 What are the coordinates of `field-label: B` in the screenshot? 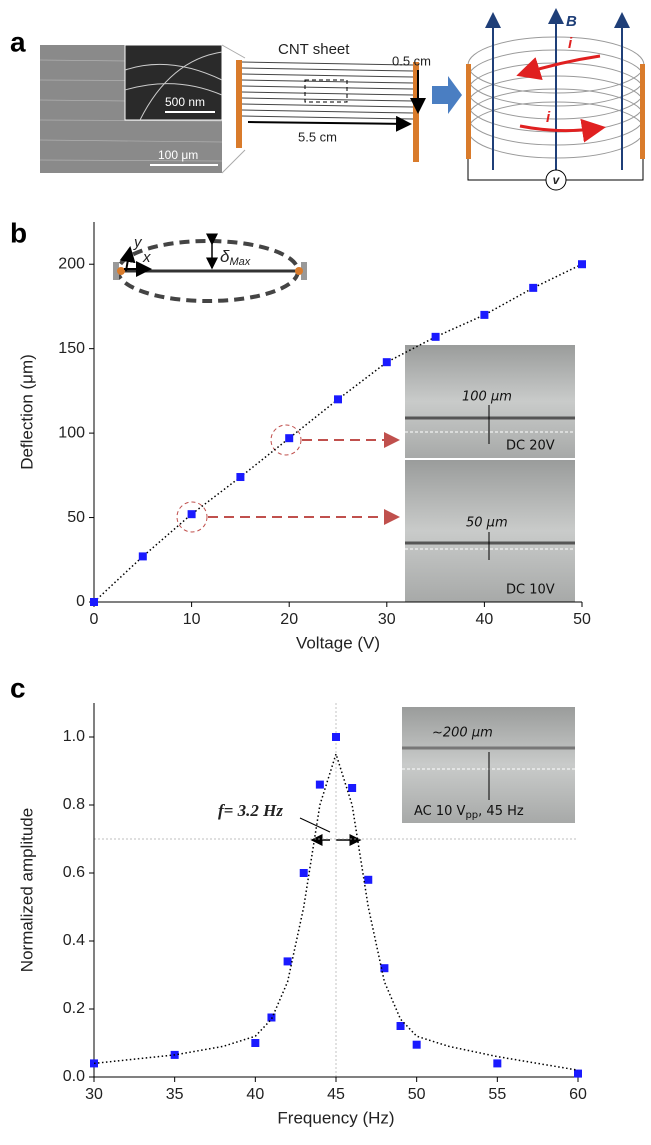 It's located at (571, 21).